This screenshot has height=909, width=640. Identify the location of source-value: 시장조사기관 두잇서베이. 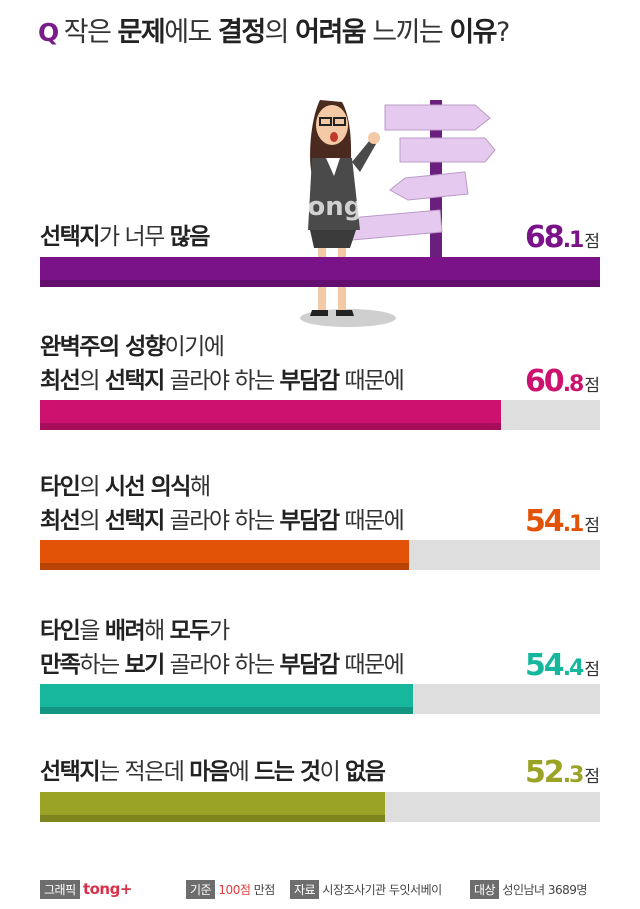
(382, 890).